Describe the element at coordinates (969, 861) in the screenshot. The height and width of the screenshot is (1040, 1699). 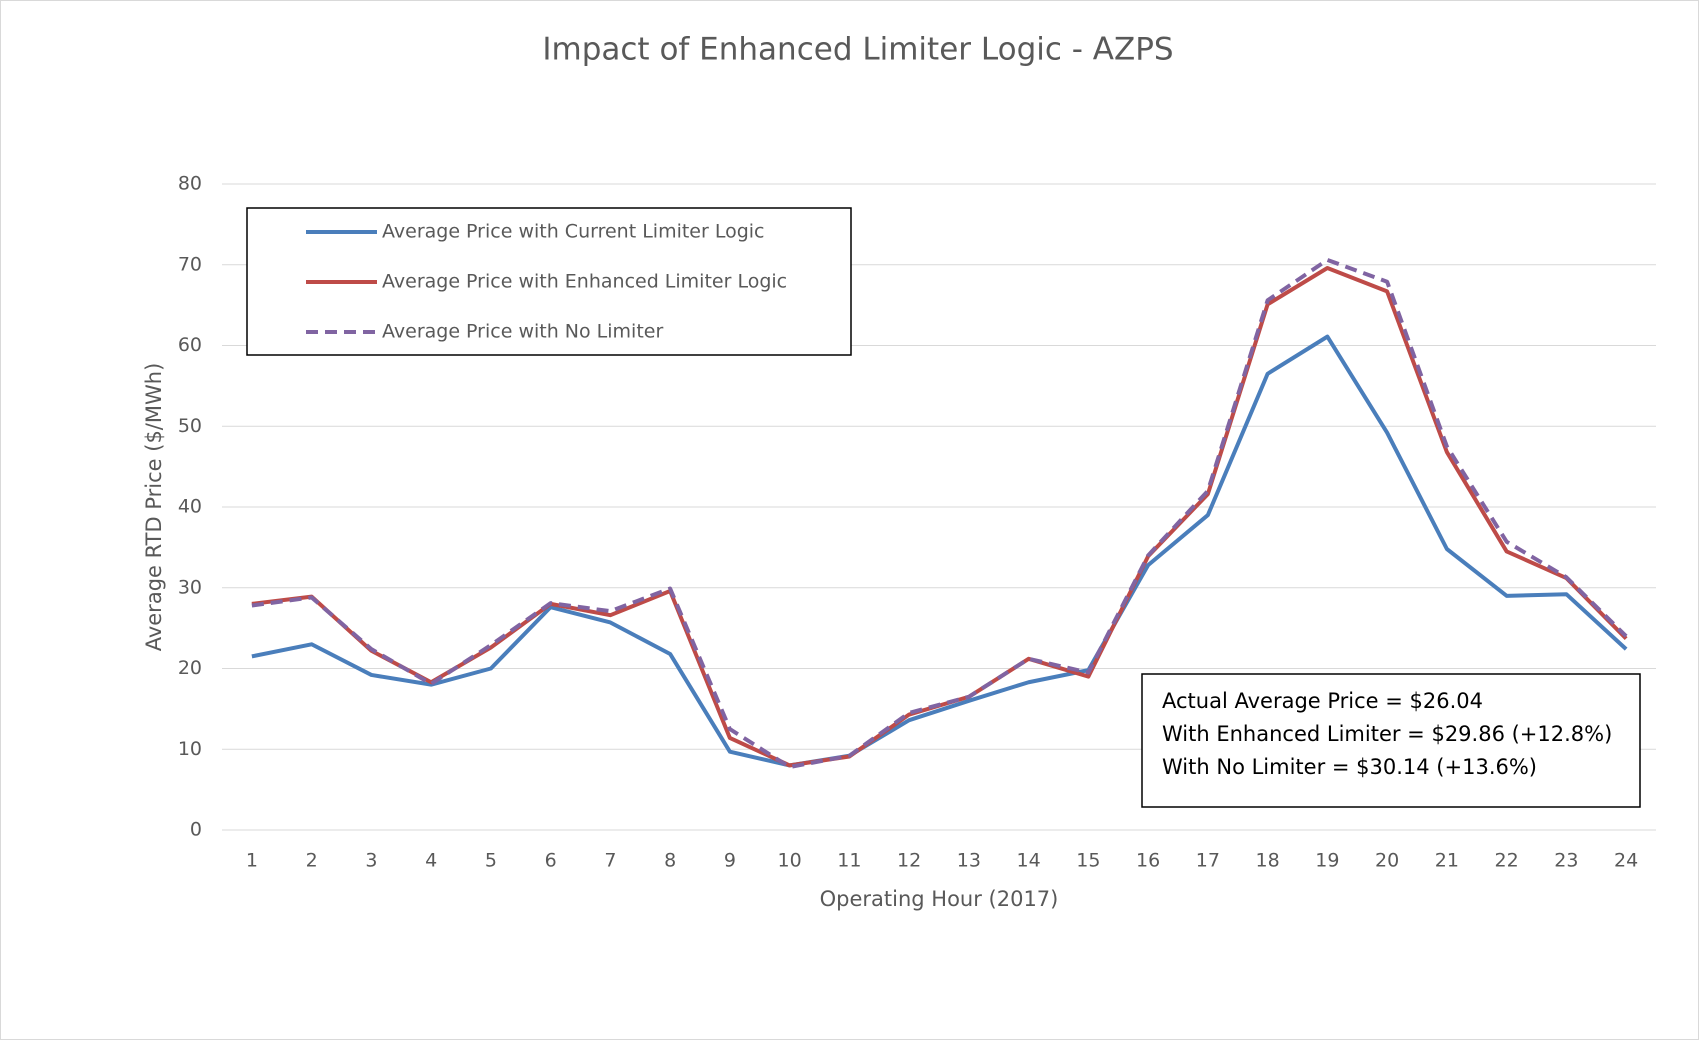
I see `x-tick-label: 13` at that location.